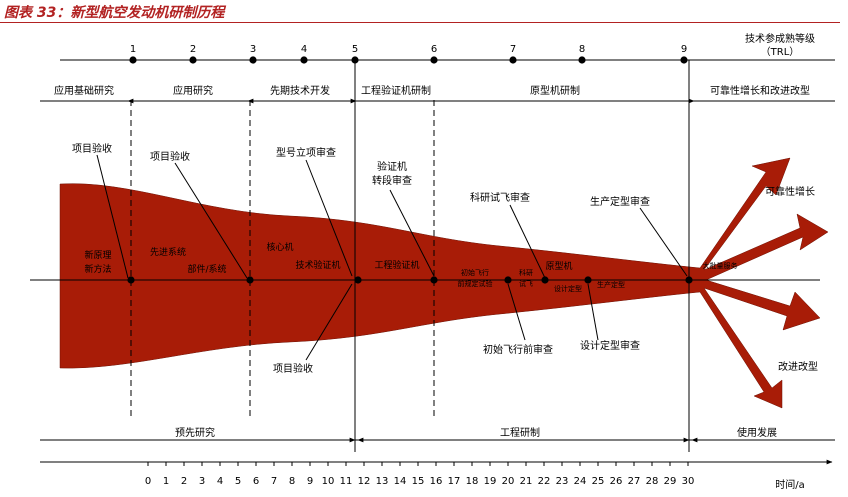 The height and width of the screenshot is (497, 848). Describe the element at coordinates (568, 288) in the screenshot. I see `inner-design-final: 设计定型` at that location.